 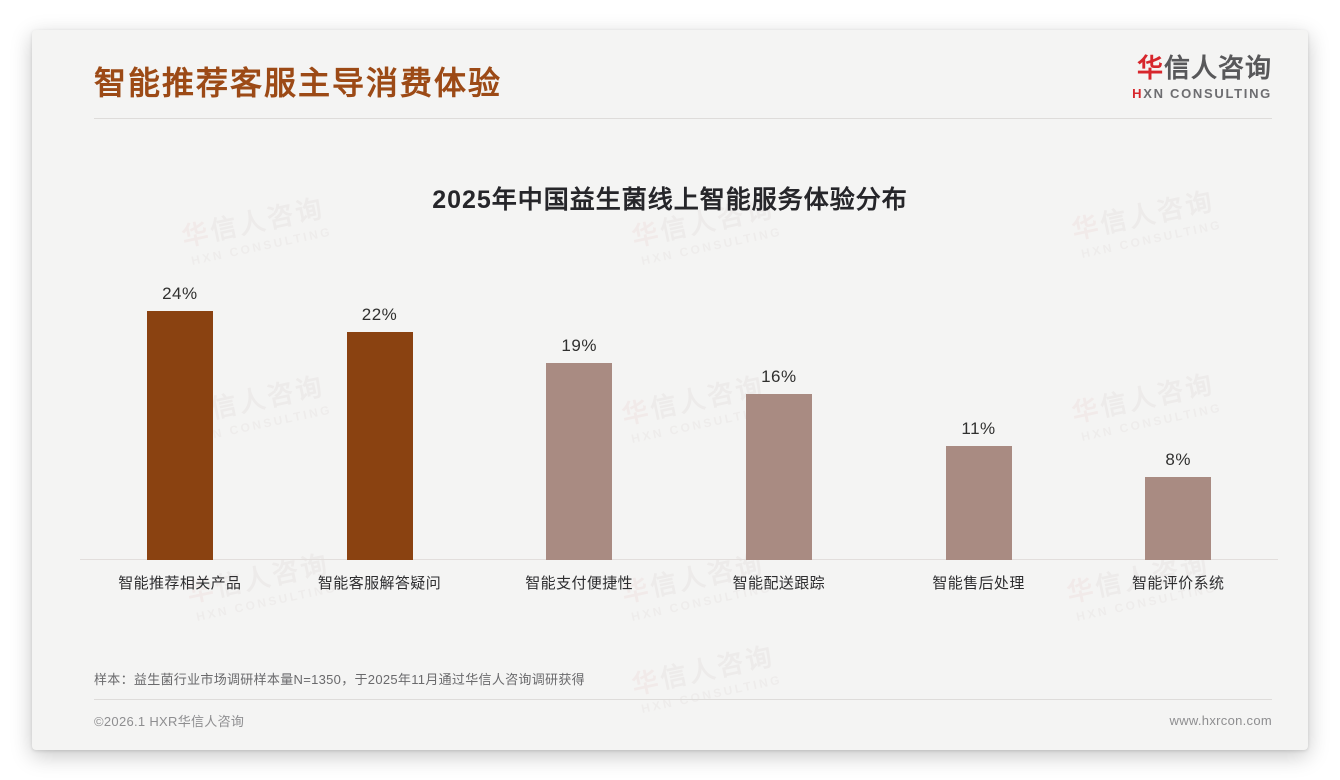 I want to click on category-label: 智能客服解答疑问, so click(x=379, y=583).